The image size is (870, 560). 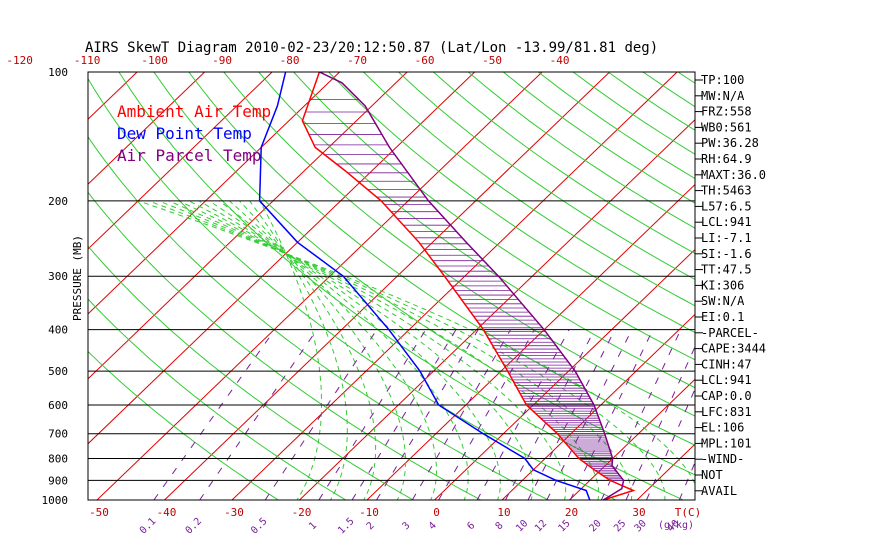 I want to click on top-temp-tick-label: -50, so click(x=492, y=60).